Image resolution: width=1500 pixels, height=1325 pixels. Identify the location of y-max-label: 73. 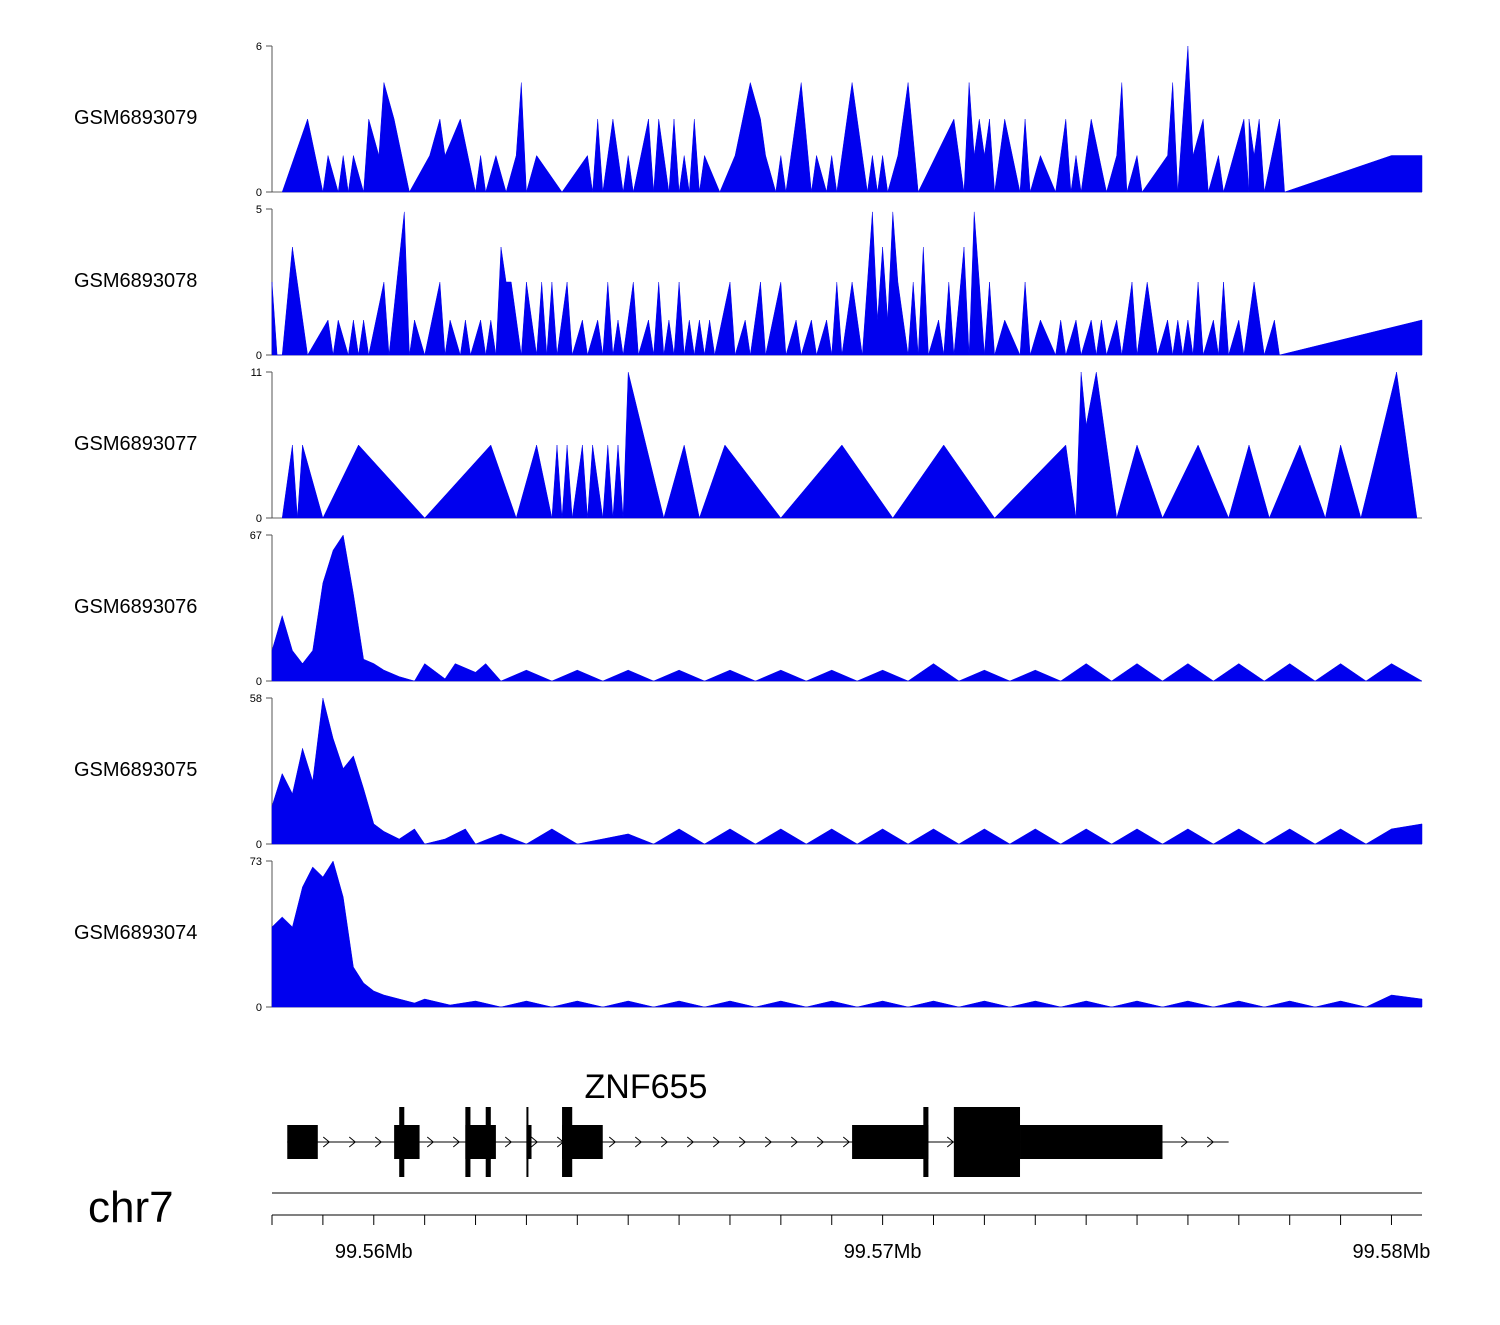
(256, 862).